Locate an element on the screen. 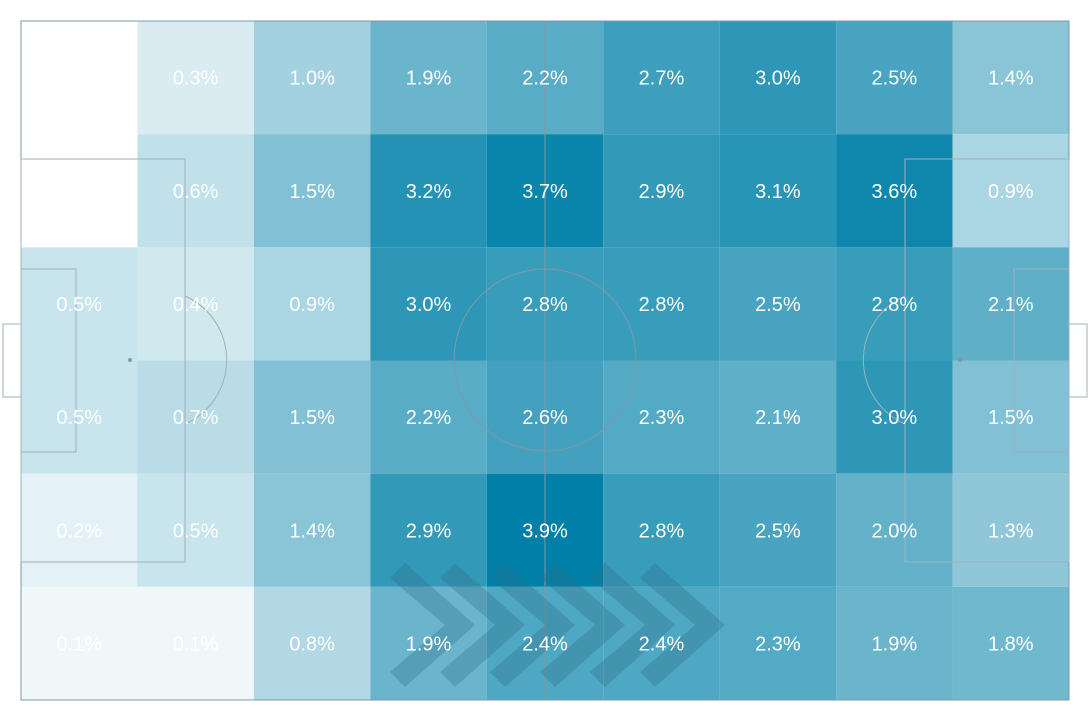 This screenshot has width=1090, height=720. heatmap-cell-label: 3.1% is located at coordinates (778, 192).